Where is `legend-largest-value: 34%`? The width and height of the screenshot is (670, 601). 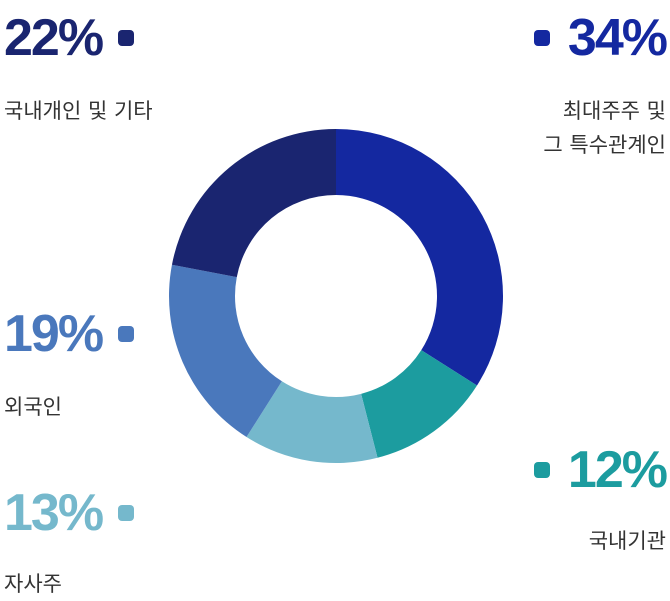
legend-largest-value: 34% is located at coordinates (600, 38).